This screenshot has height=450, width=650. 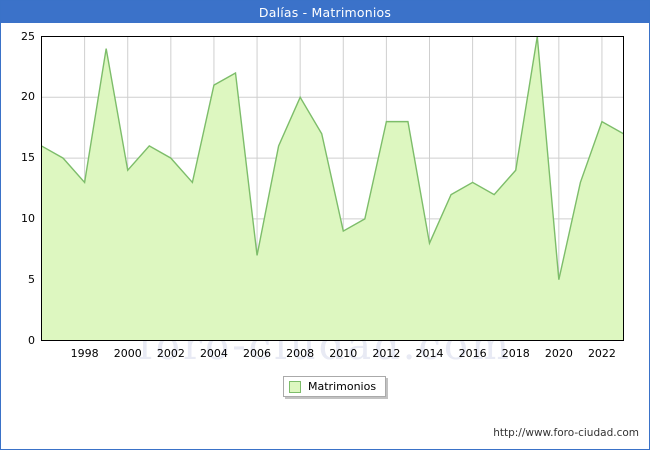 What do you see at coordinates (257, 353) in the screenshot?
I see `x-tick-label: 2006` at bounding box center [257, 353].